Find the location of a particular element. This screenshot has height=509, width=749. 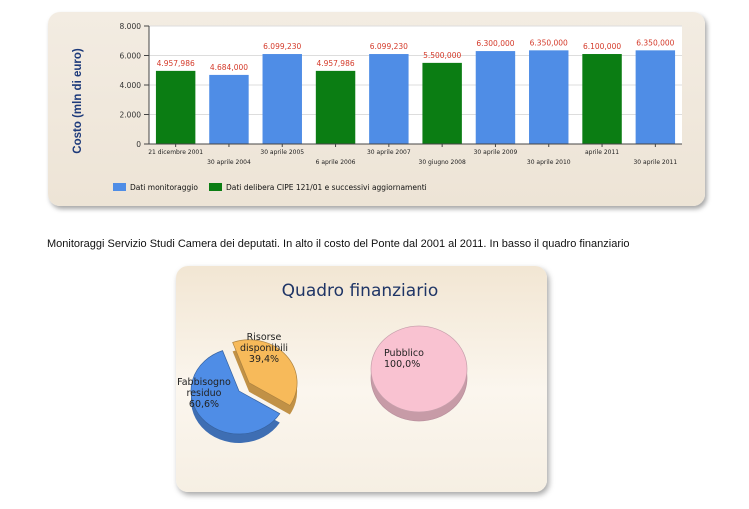

y-axis-label: Costo (mln di euro) is located at coordinates (78, 101).